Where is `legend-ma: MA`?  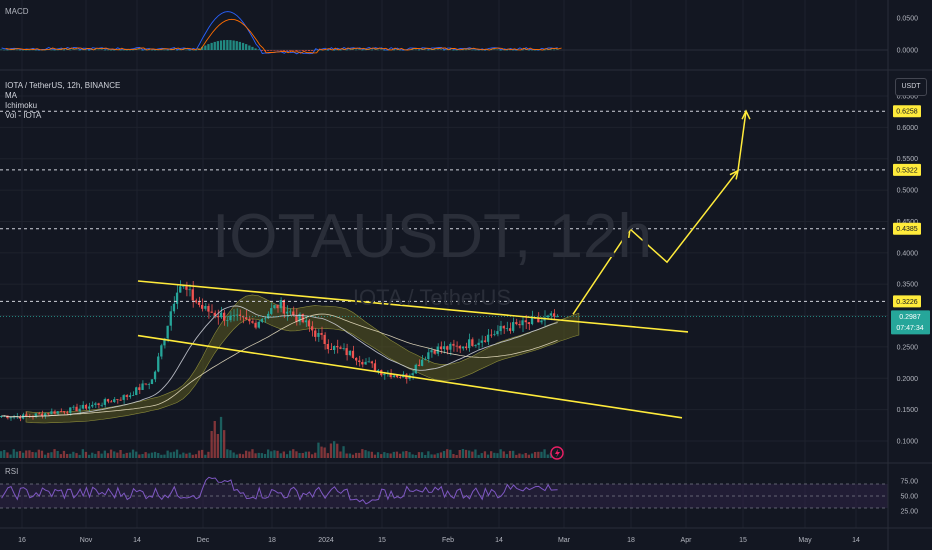
legend-ma: MA is located at coordinates (11, 95).